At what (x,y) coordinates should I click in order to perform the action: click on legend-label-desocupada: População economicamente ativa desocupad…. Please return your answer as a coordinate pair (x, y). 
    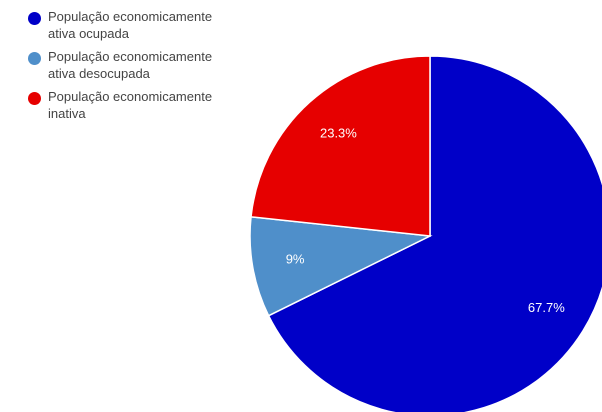
    Looking at the image, I should click on (130, 65).